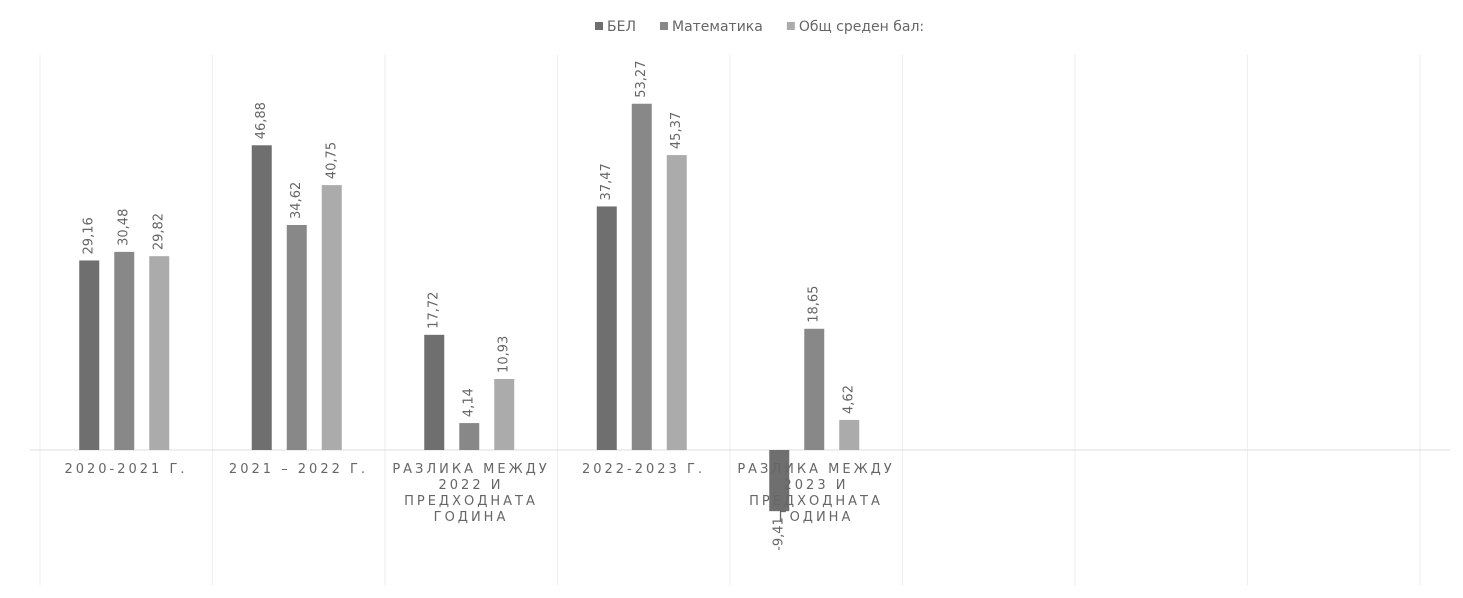 Image resolution: width=1463 pixels, height=598 pixels. What do you see at coordinates (606, 181) in the screenshot?
I see `data-label: 37,47` at bounding box center [606, 181].